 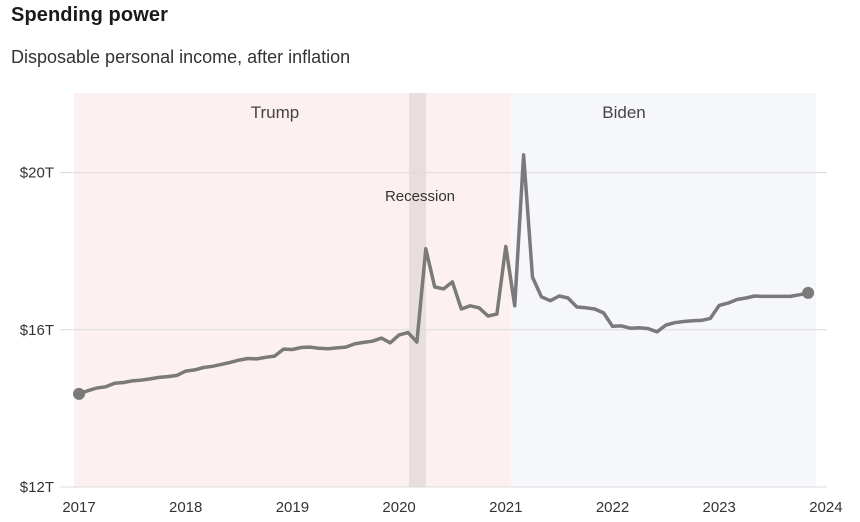 What do you see at coordinates (398, 507) in the screenshot?
I see `x-tick-label: 2020` at bounding box center [398, 507].